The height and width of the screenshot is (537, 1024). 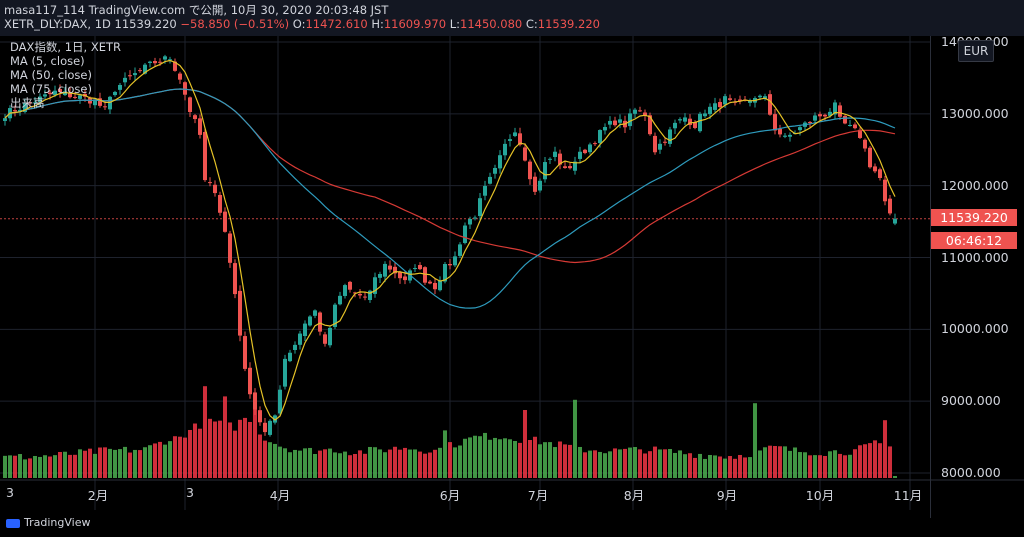 What do you see at coordinates (57, 522) in the screenshot?
I see `tradingview-label: TradingView` at bounding box center [57, 522].